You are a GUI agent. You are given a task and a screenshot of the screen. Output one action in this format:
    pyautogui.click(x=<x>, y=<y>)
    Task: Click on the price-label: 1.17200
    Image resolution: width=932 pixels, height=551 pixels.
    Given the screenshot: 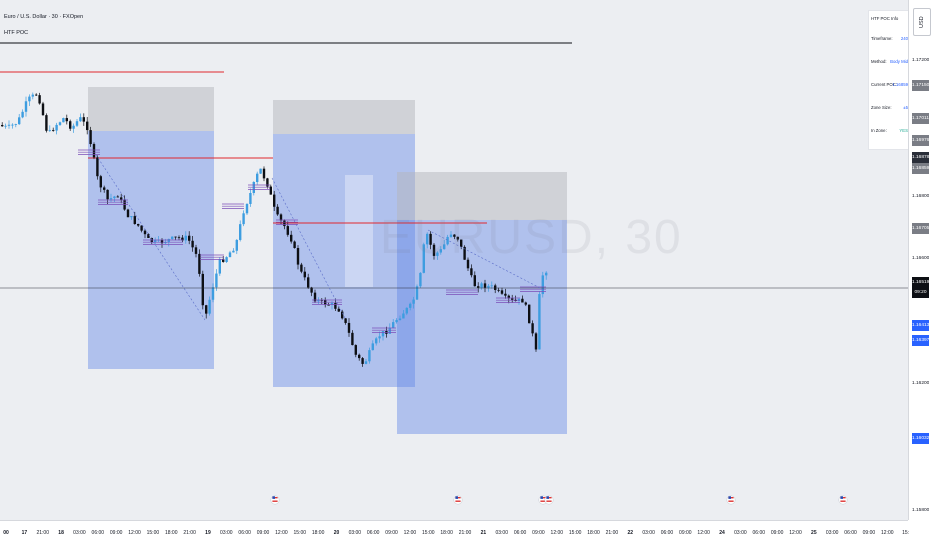 What is the action you would take?
    pyautogui.click(x=920, y=60)
    